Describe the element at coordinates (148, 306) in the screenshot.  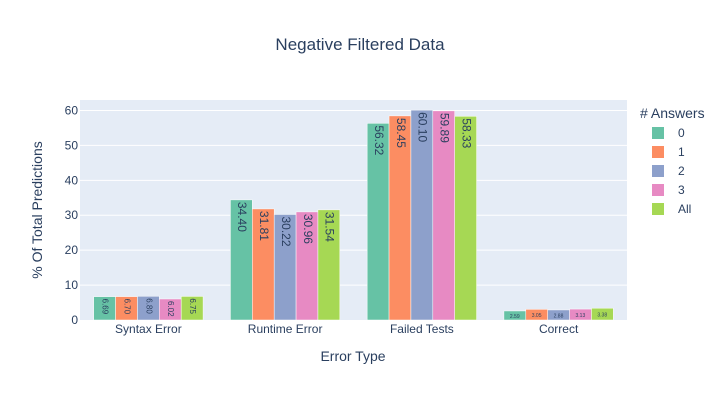
I see `bar-value-label: 6.80` at that location.